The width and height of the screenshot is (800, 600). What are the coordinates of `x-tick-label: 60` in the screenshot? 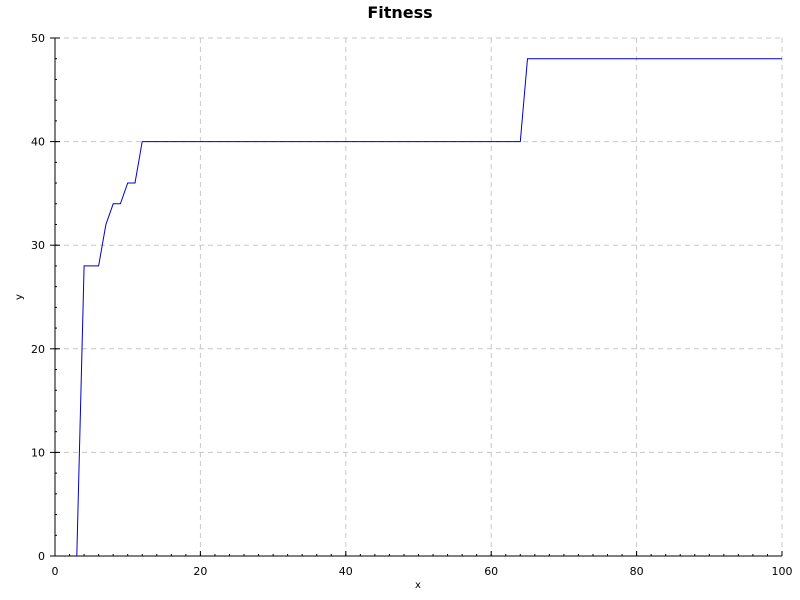 It's located at (491, 571).